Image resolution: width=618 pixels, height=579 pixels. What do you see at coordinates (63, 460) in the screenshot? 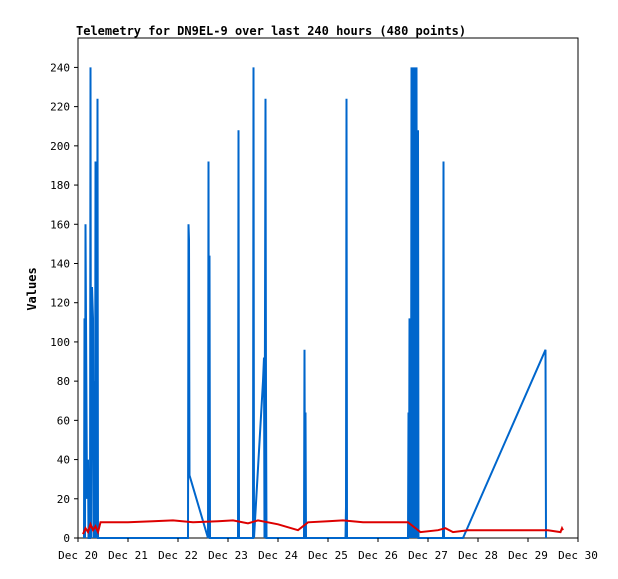
I see `y-tick-label: 40` at bounding box center [63, 460].